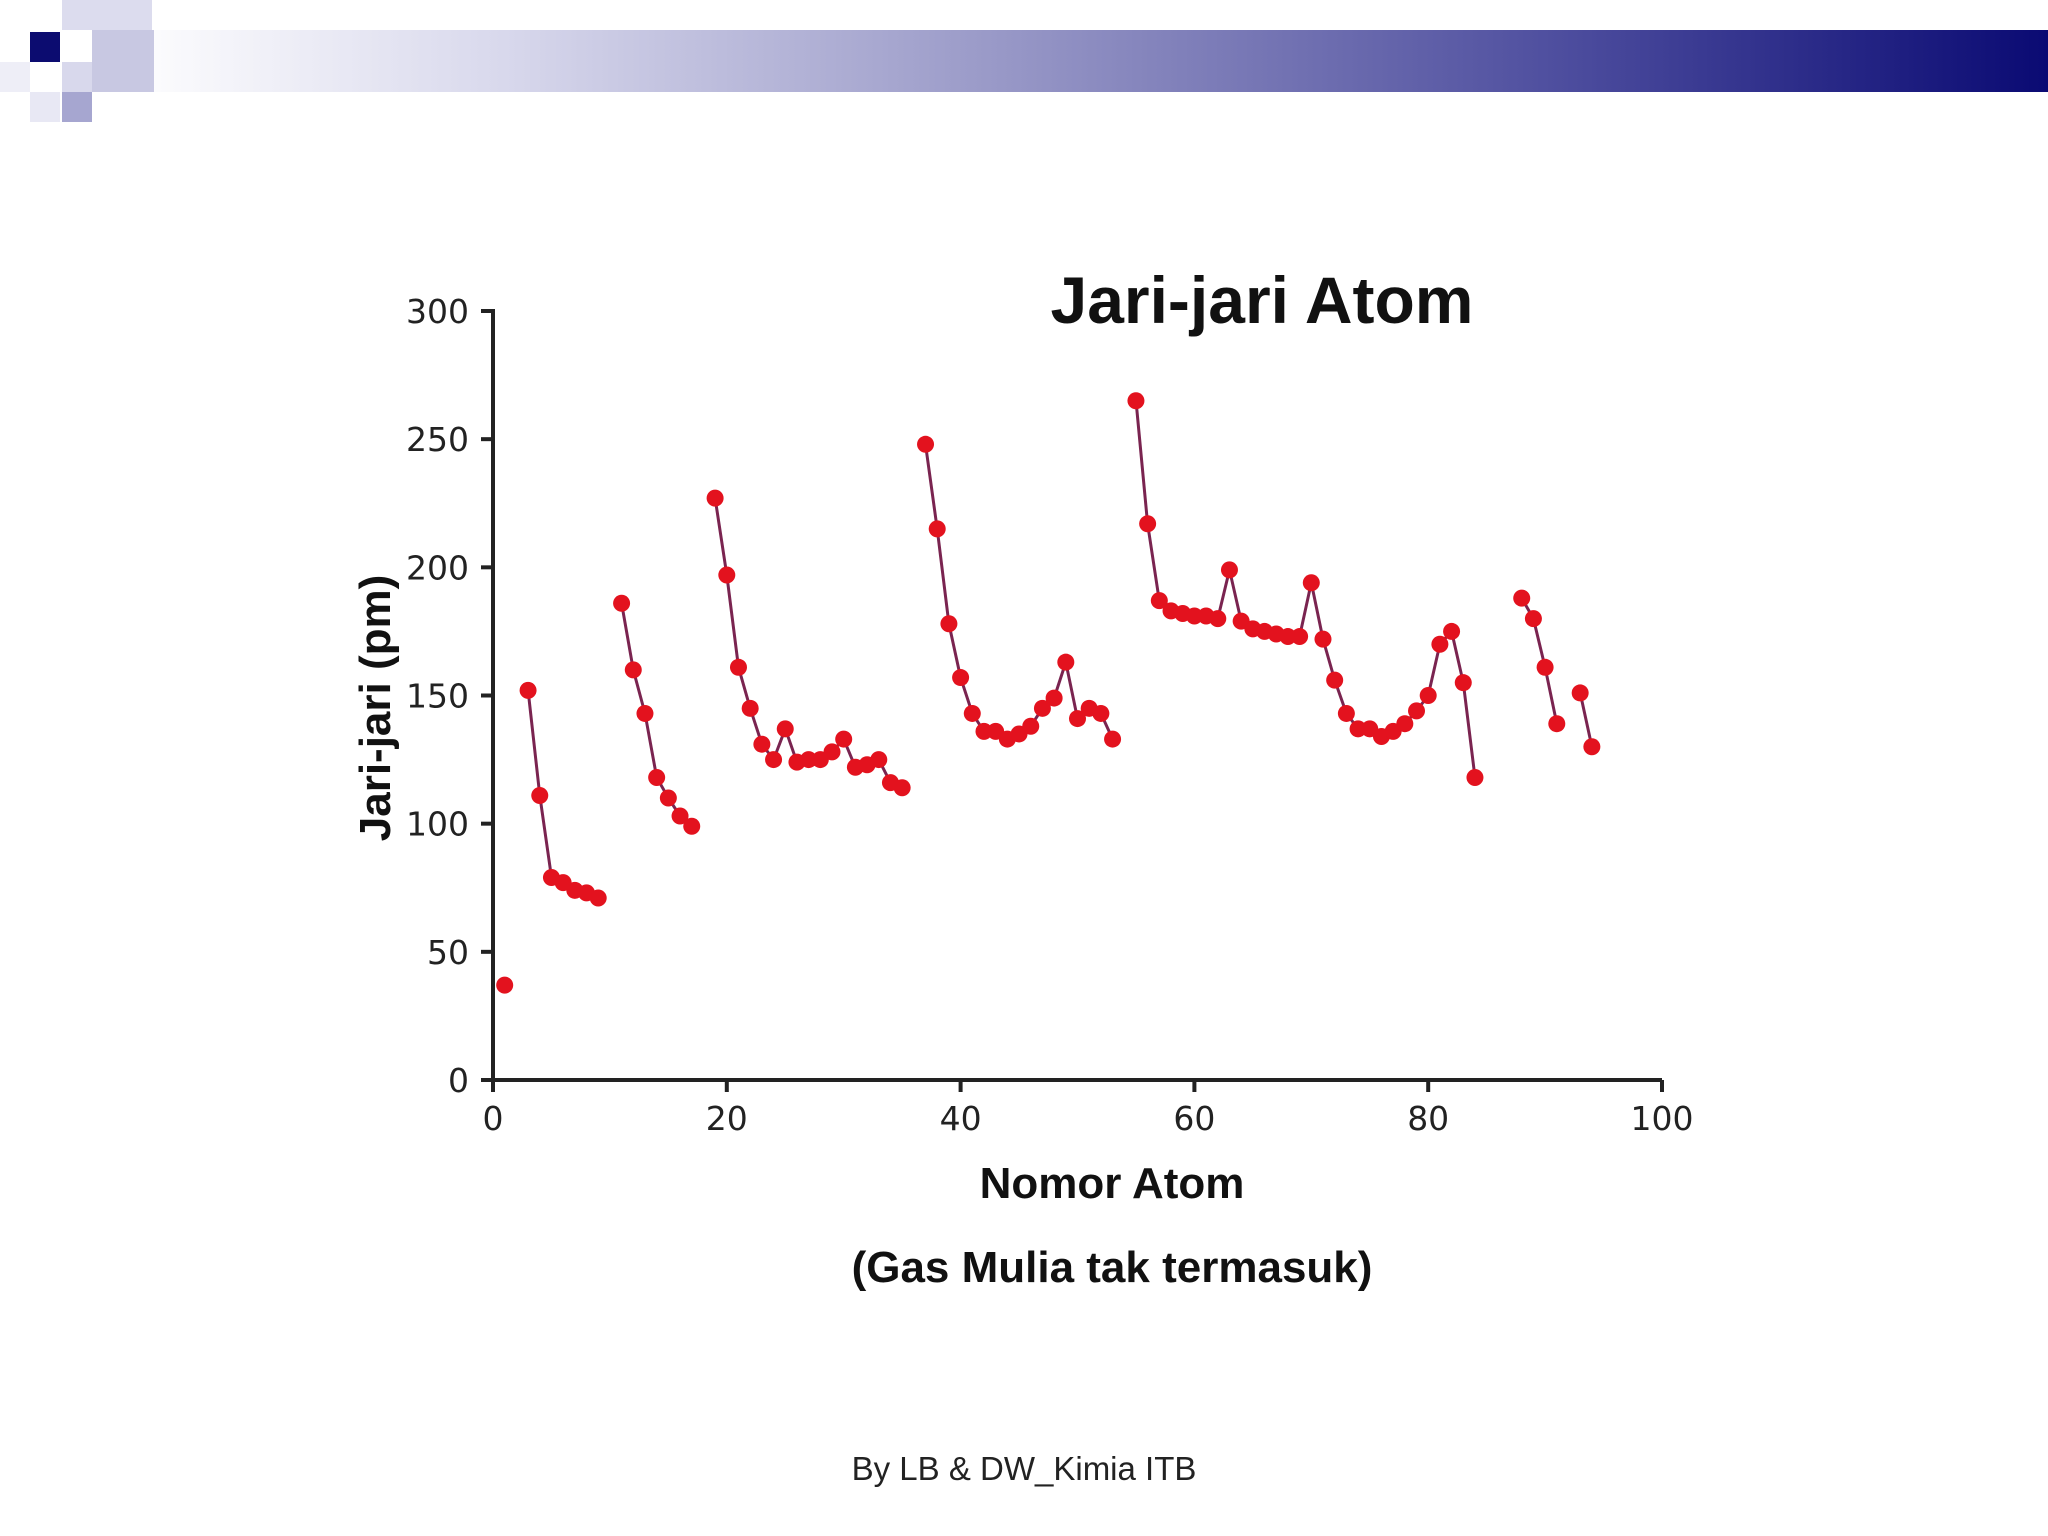 Image resolution: width=2048 pixels, height=1536 pixels. I want to click on slide-header-banner, so click(1024, 65).